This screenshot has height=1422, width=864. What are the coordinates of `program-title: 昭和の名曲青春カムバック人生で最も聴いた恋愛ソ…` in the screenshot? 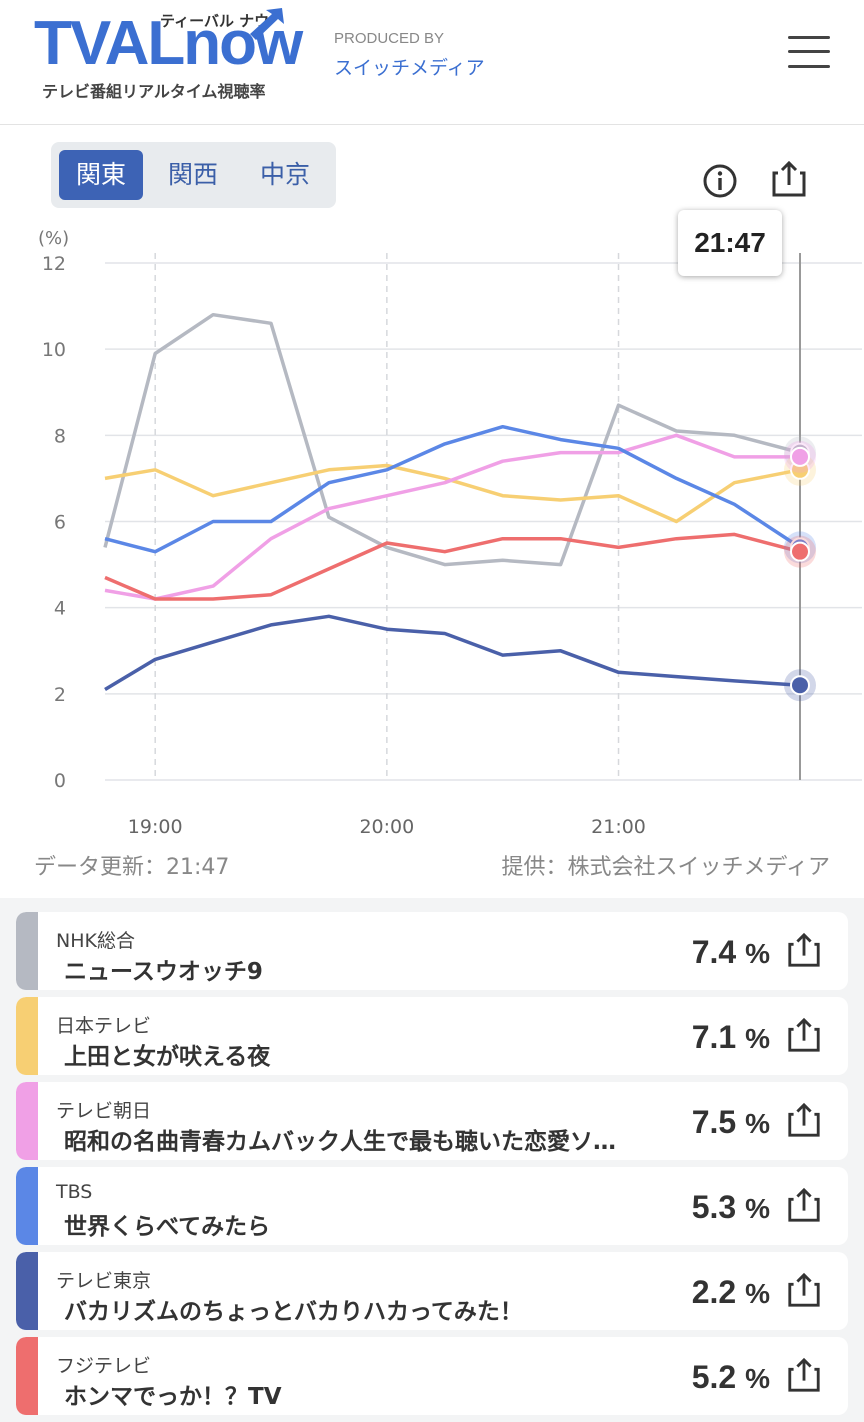 It's located at (370, 1139).